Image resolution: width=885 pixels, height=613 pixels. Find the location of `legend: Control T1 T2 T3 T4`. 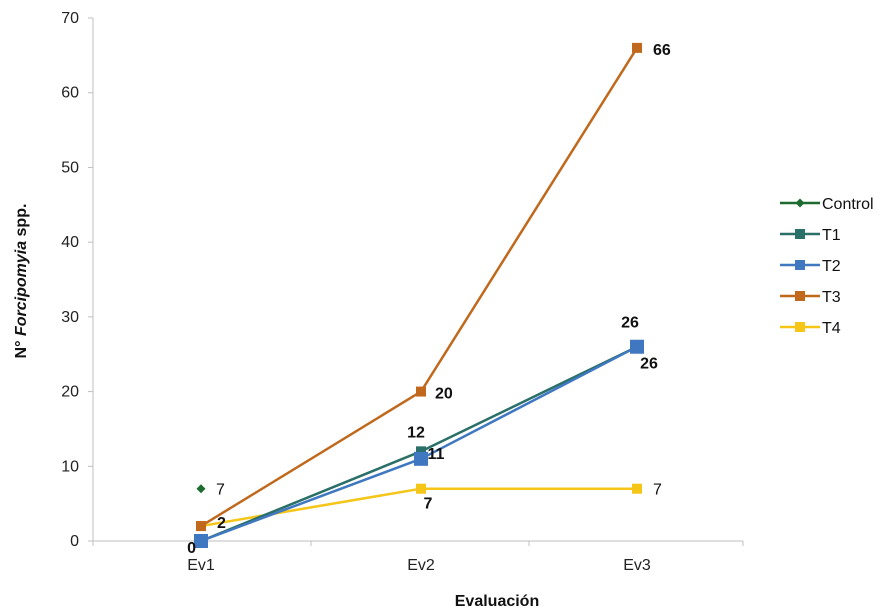

legend: Control T1 T2 T3 T4 is located at coordinates (827, 266).